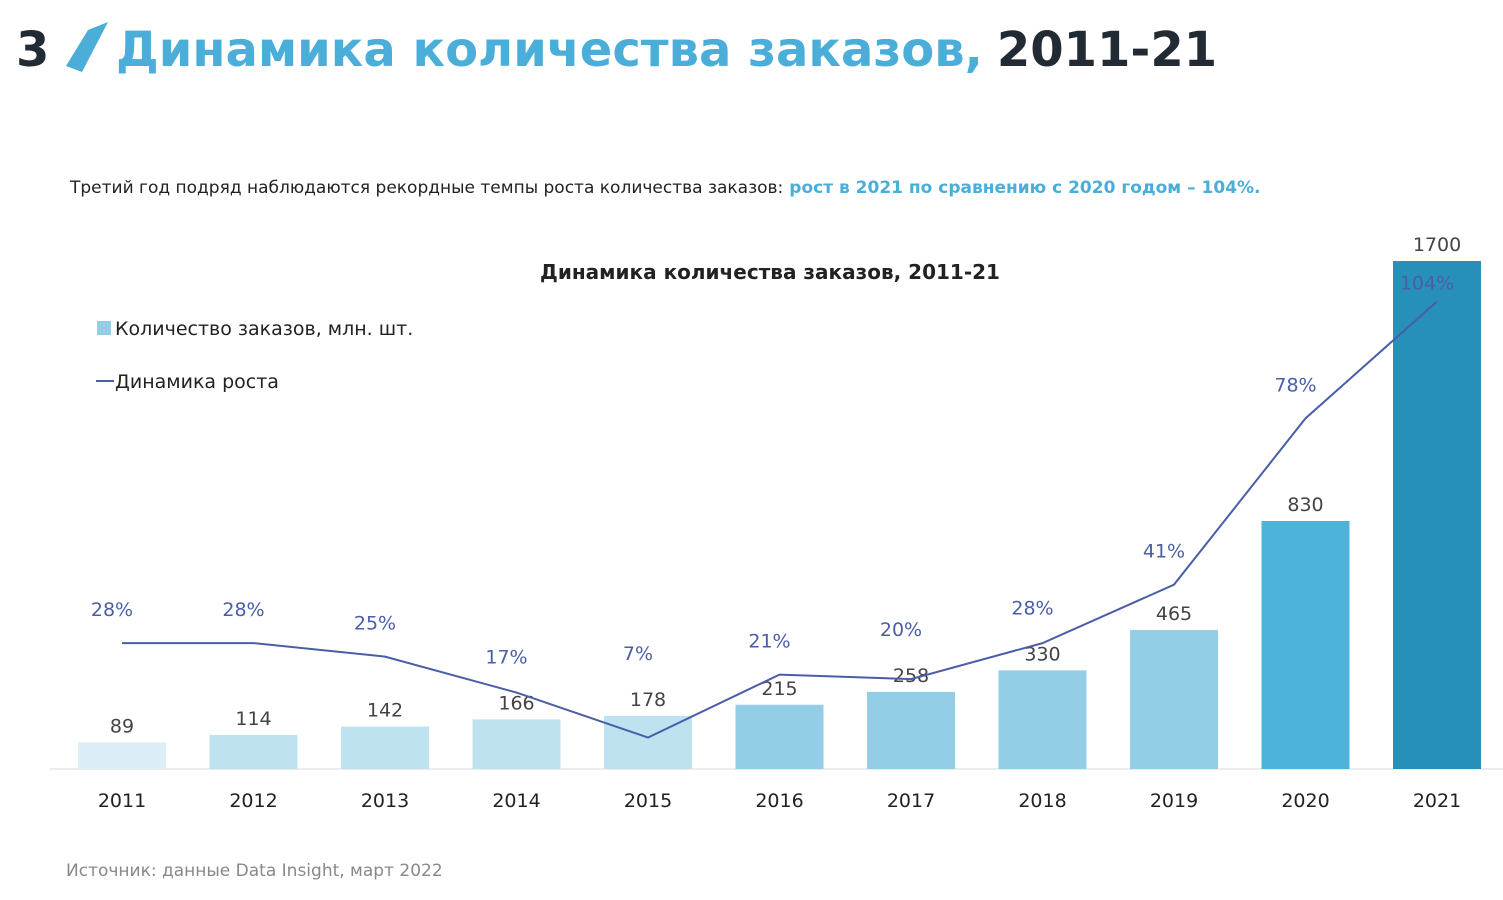  What do you see at coordinates (385, 801) in the screenshot?
I see `x-tick-label: 2013` at bounding box center [385, 801].